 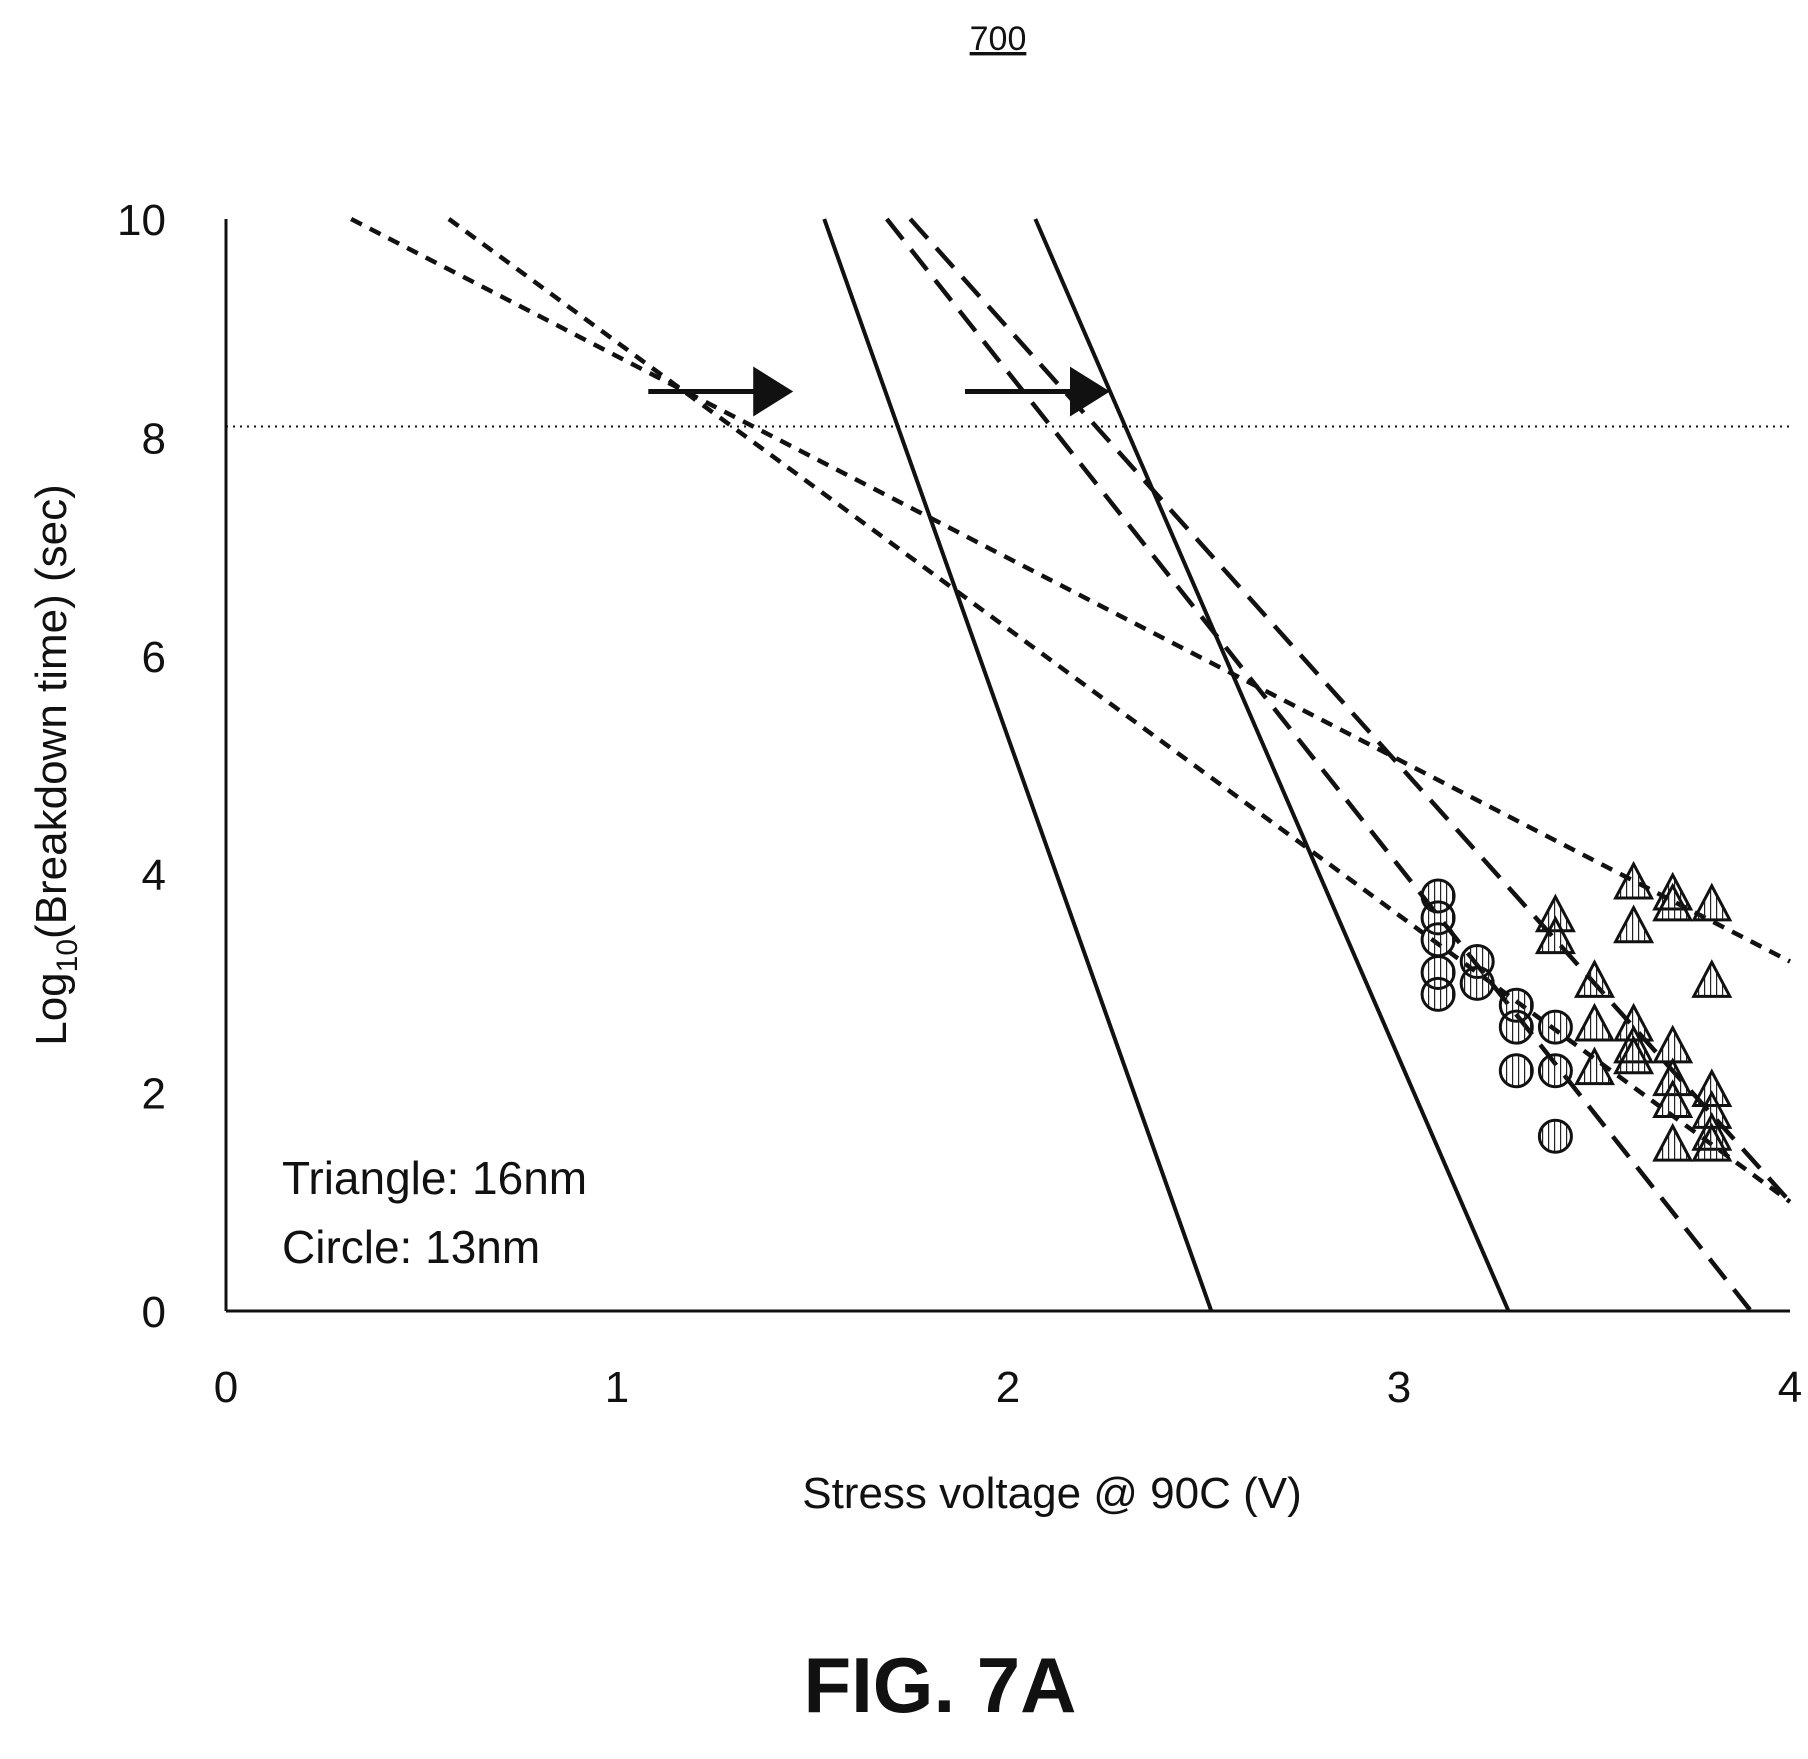 What do you see at coordinates (154, 1312) in the screenshot?
I see `y-tick-label: 0` at bounding box center [154, 1312].